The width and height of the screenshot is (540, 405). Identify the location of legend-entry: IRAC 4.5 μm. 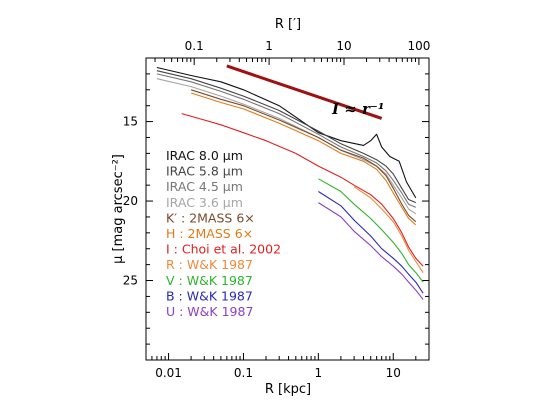
(204, 186).